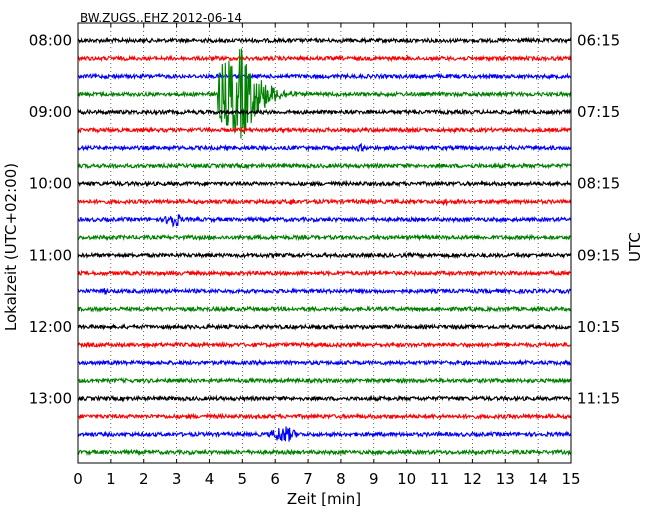  Describe the element at coordinates (111, 479) in the screenshot. I see `x-tick-label: 1` at that location.